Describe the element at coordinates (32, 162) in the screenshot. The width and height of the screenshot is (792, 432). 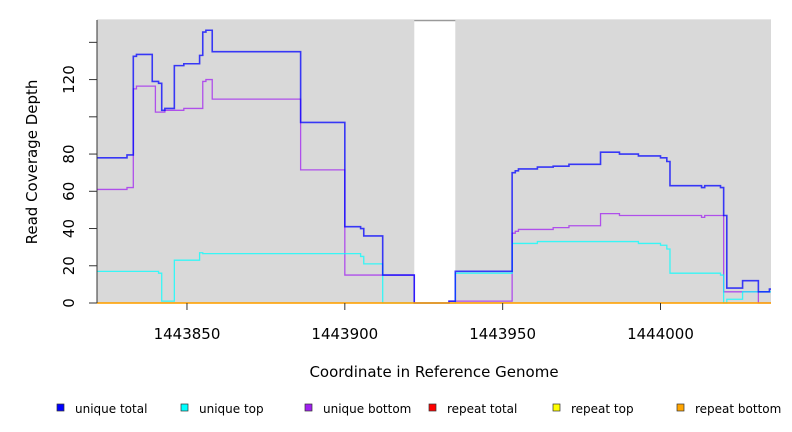
I see `y-axis-title: Read Coverage Depth` at that location.